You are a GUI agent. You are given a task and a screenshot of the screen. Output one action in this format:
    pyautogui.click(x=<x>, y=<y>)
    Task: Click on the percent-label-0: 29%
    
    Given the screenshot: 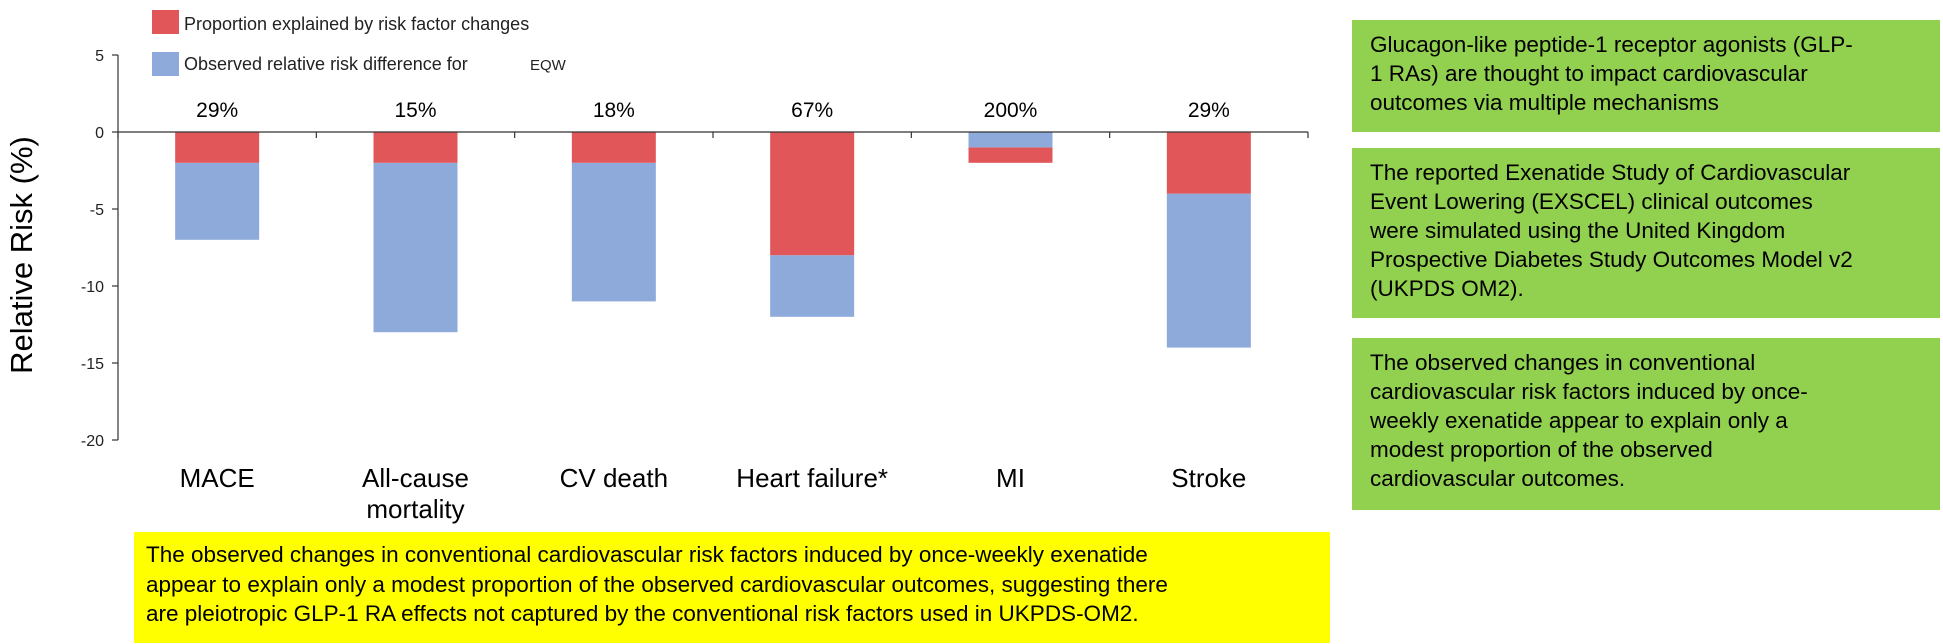 What is the action you would take?
    pyautogui.click(x=217, y=110)
    